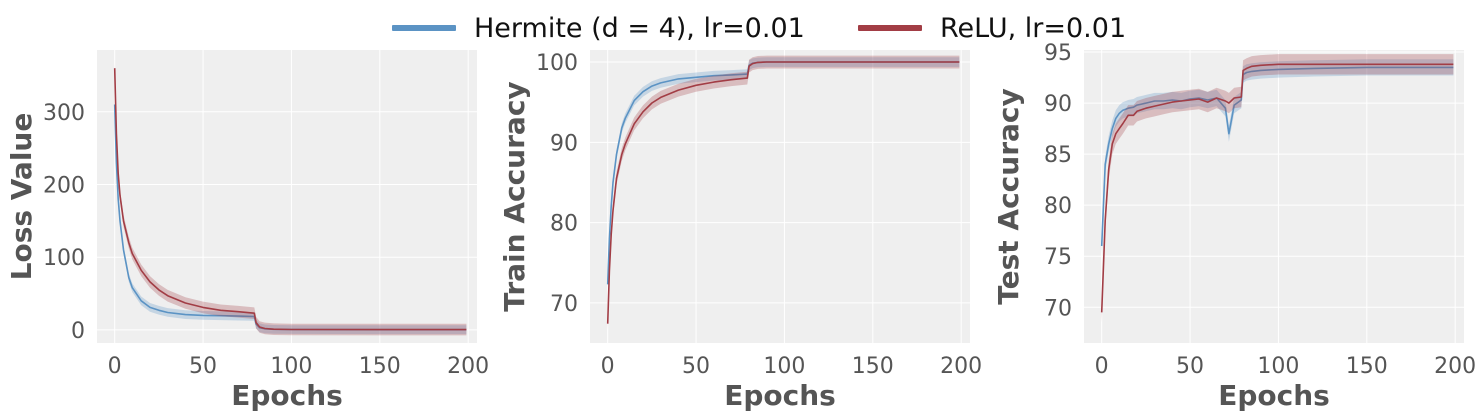 This screenshot has height=420, width=1482. I want to click on y-axis-label: Loss Value, so click(21, 197).